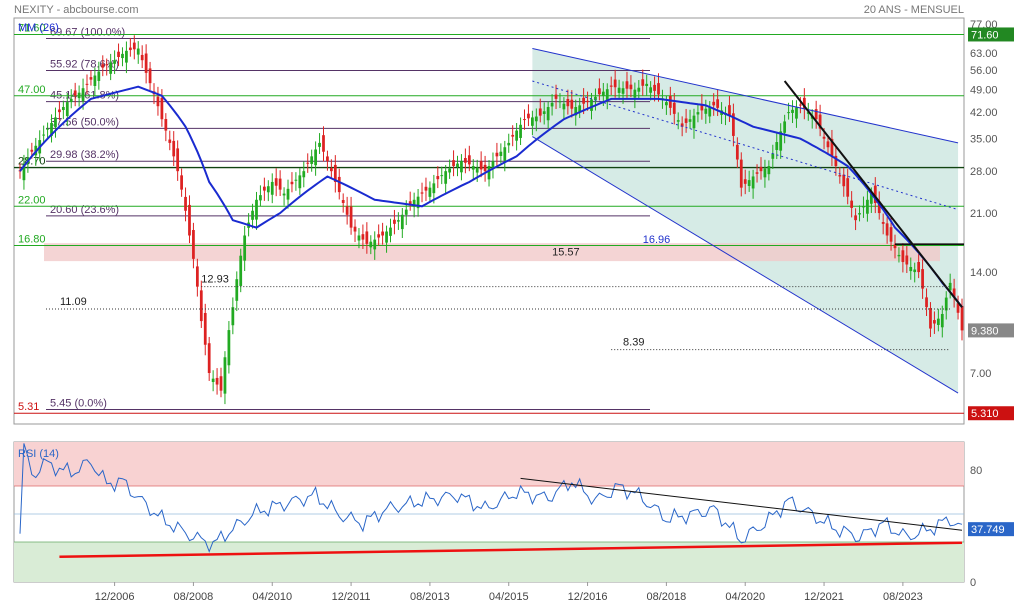  I want to click on channel-middle, so click(745, 145).